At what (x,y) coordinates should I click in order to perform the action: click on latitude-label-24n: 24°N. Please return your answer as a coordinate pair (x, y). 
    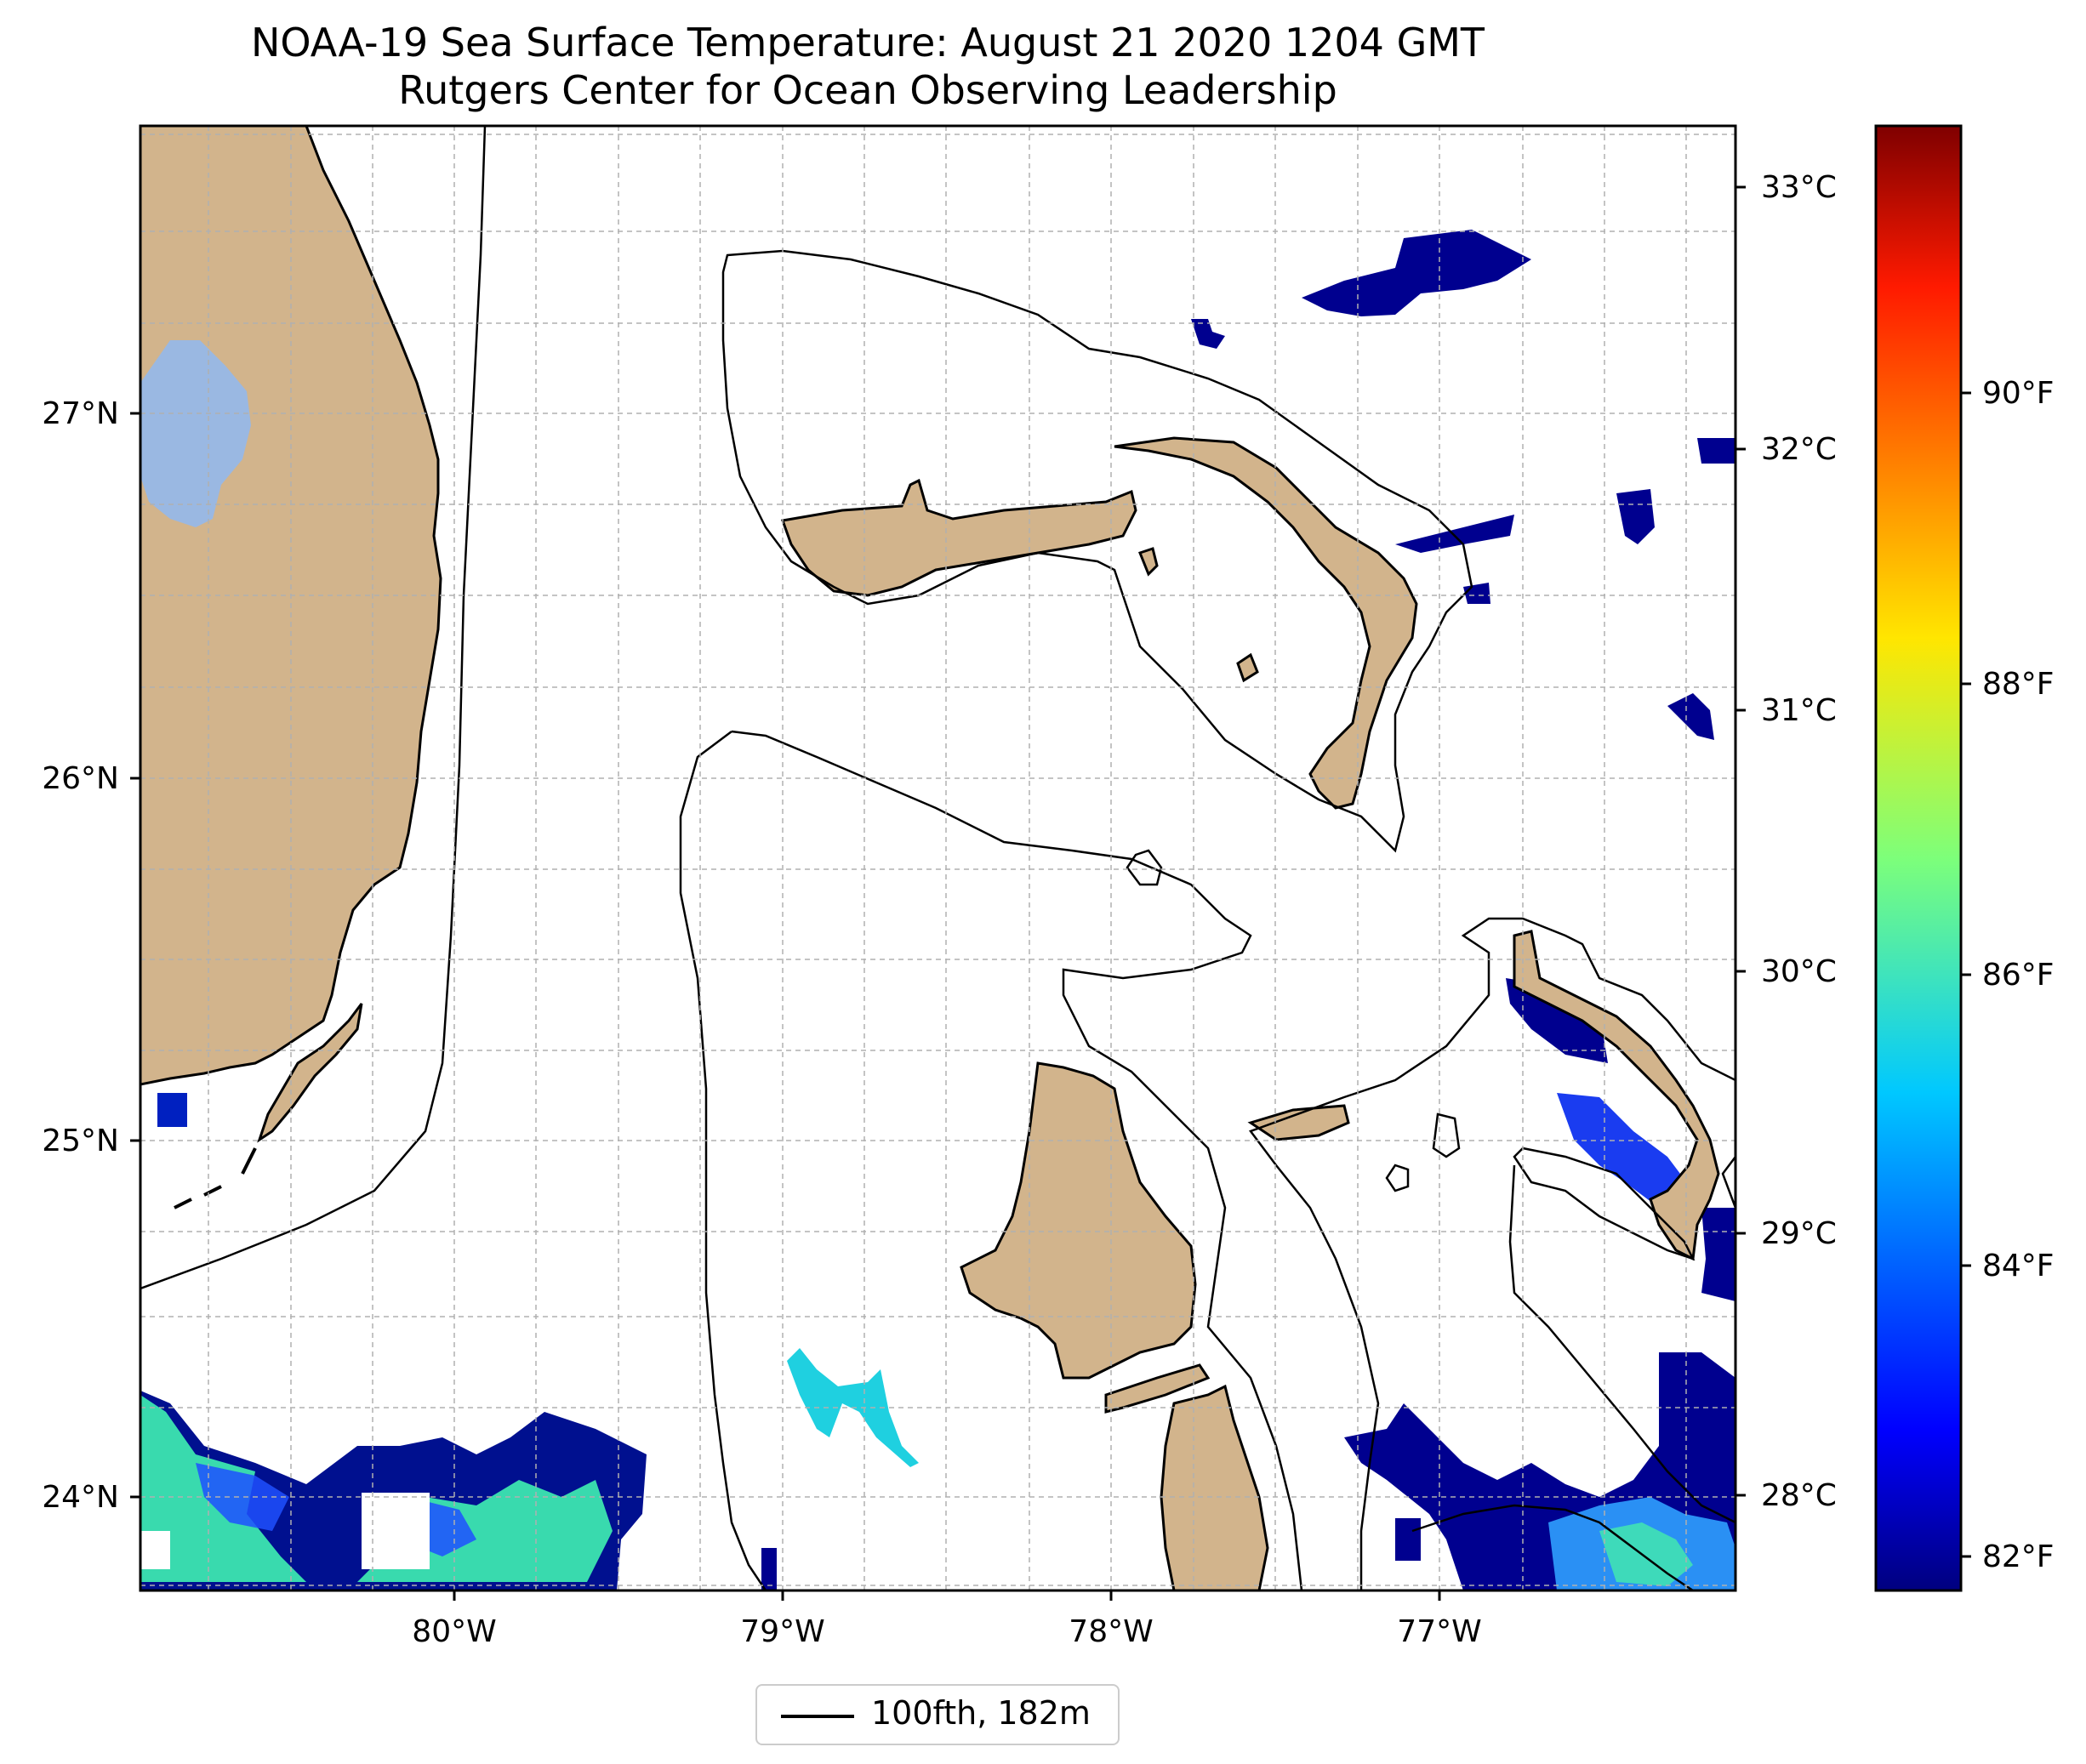
    Looking at the image, I should click on (80, 1497).